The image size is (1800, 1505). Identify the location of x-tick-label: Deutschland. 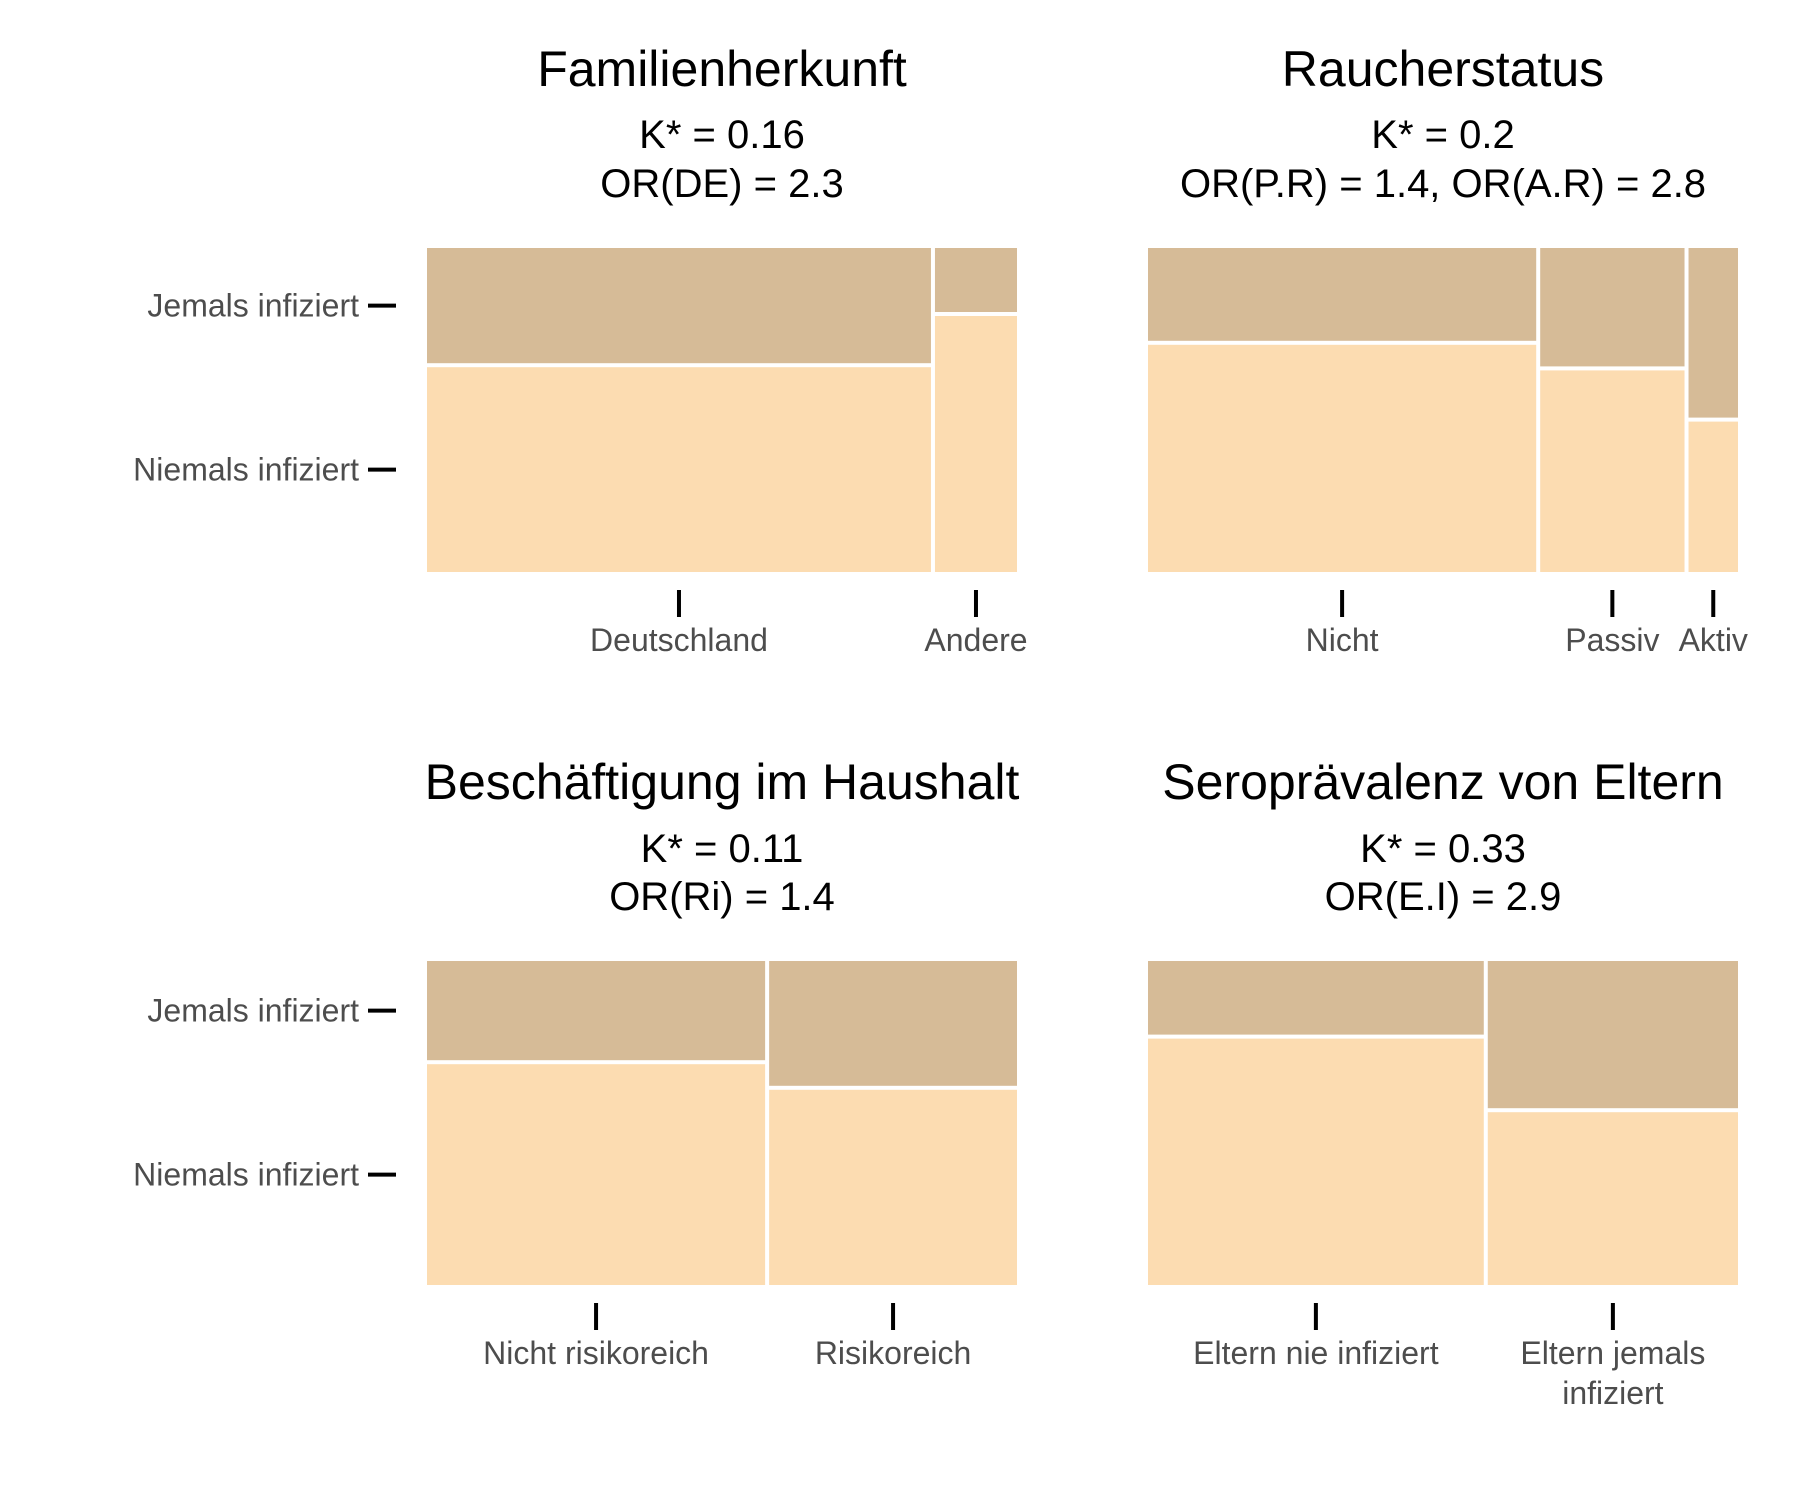
(679, 640).